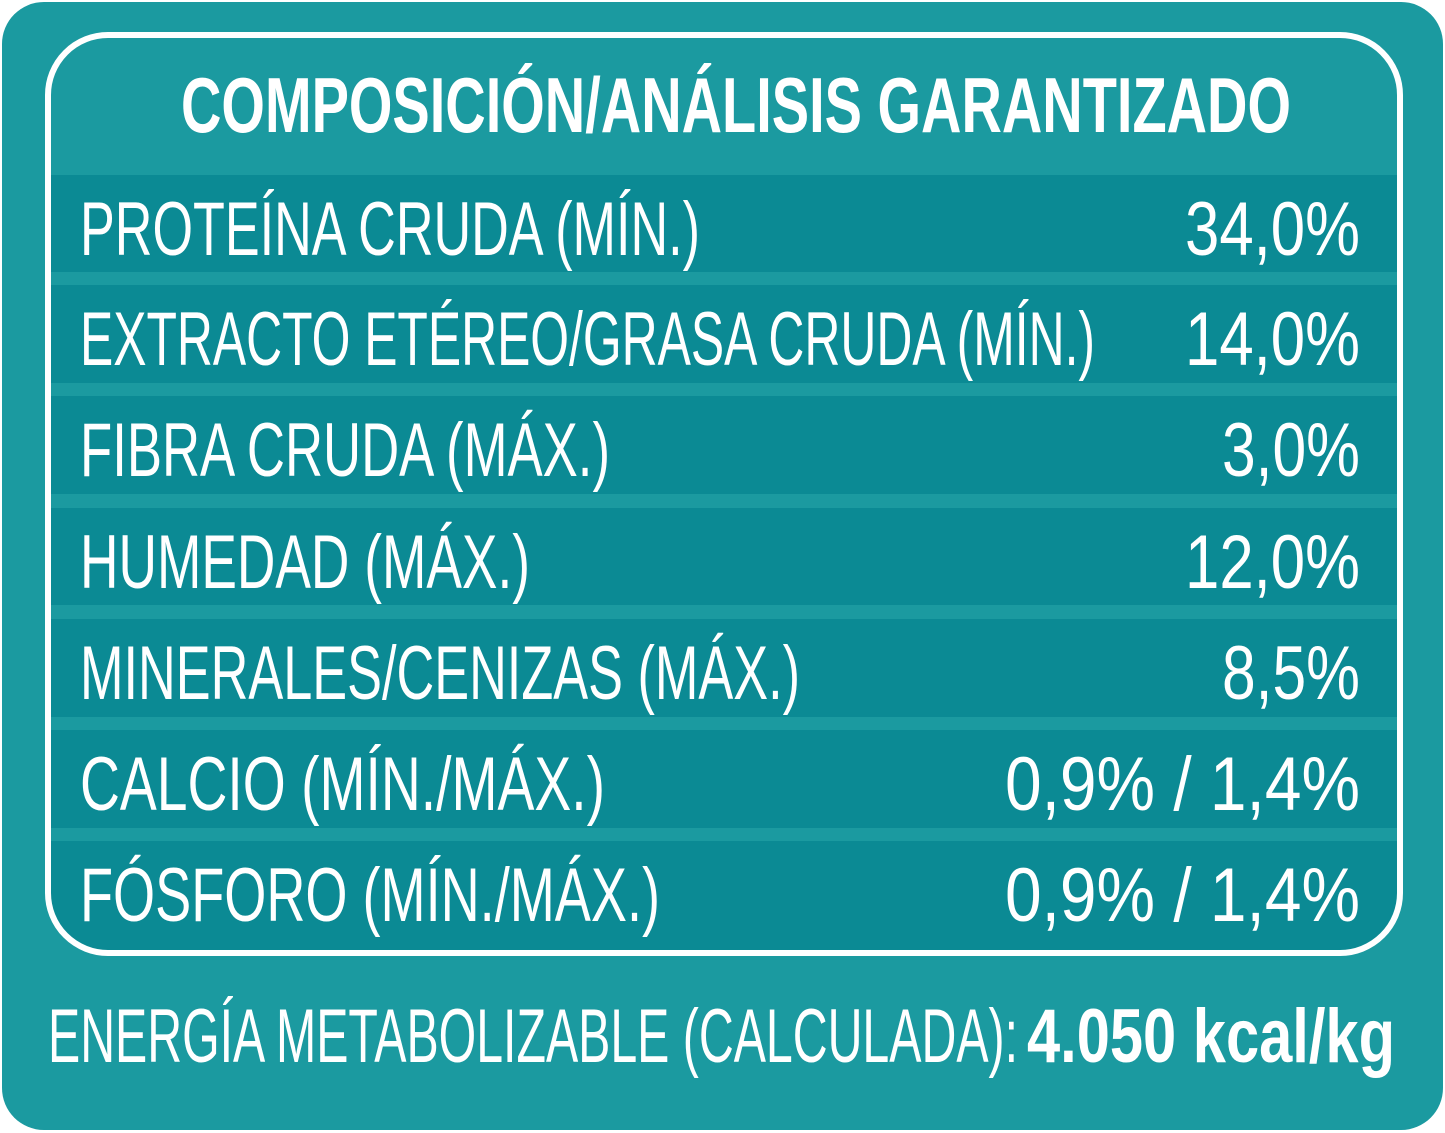 The width and height of the screenshot is (1445, 1133). I want to click on row-label: CALCIO (MÍN./MÁX.), so click(342, 784).